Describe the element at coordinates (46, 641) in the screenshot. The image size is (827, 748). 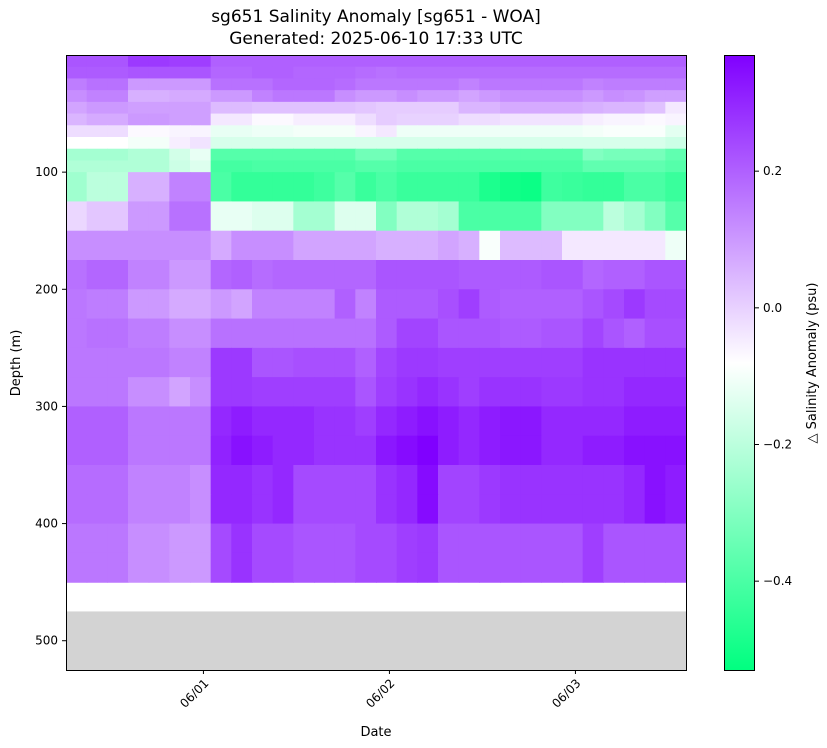
I see `y-tick-label: 500` at that location.